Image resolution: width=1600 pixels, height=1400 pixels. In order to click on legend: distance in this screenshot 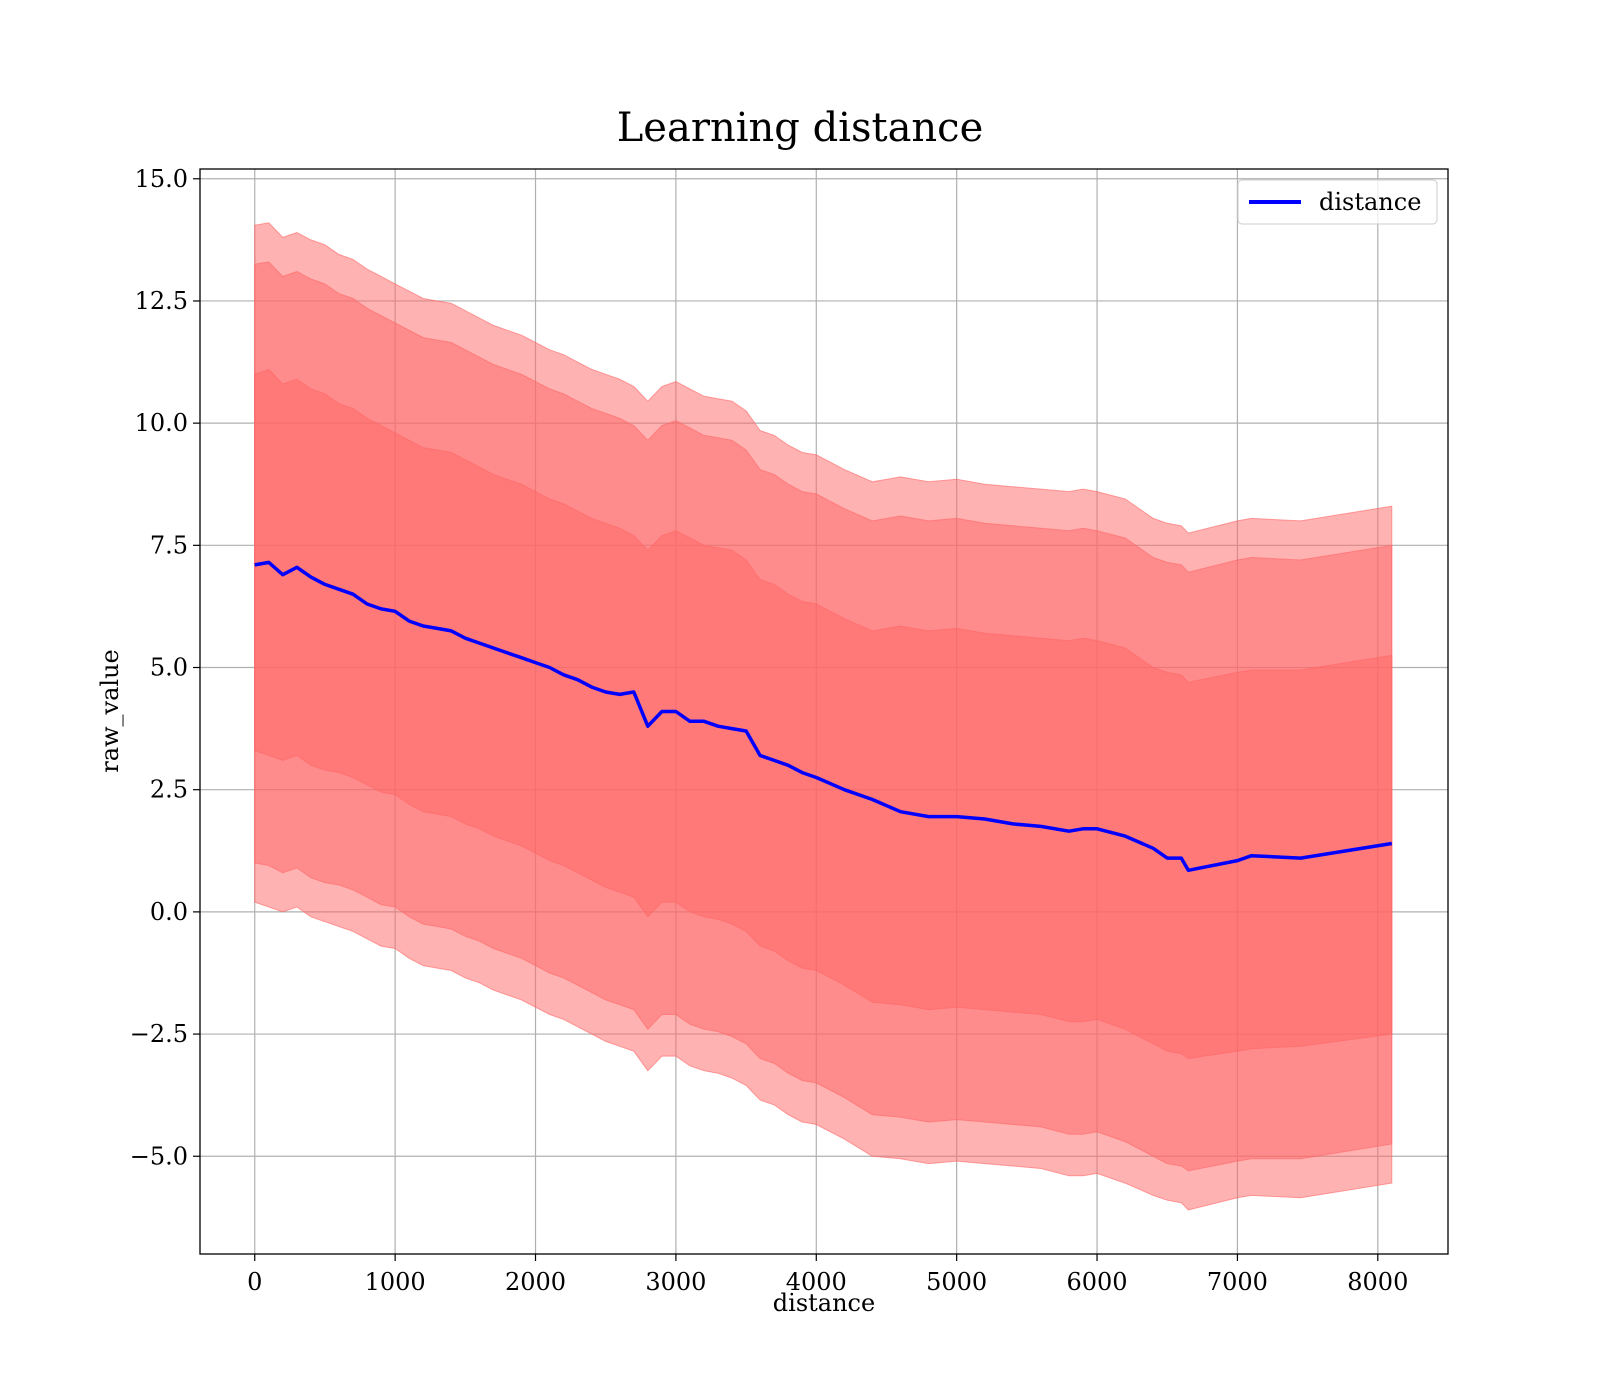, I will do `click(1337, 202)`.